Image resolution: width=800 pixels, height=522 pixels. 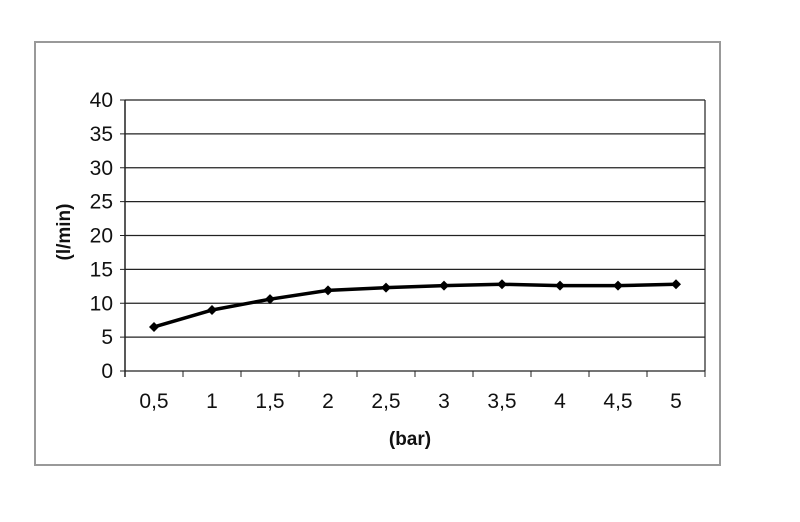 I want to click on x-tick-label: 1,5, so click(x=269, y=401).